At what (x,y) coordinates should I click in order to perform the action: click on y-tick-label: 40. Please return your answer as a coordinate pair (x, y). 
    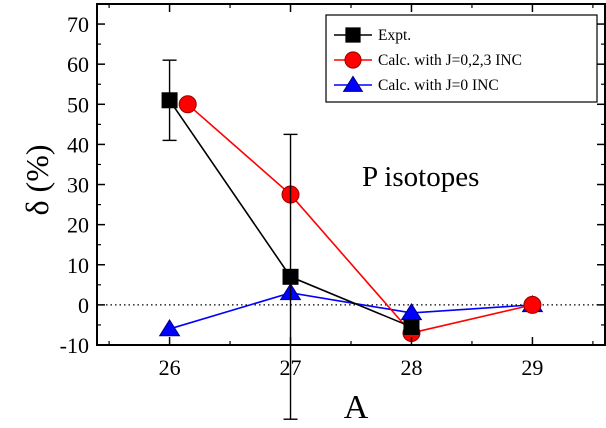
    Looking at the image, I should click on (78, 144).